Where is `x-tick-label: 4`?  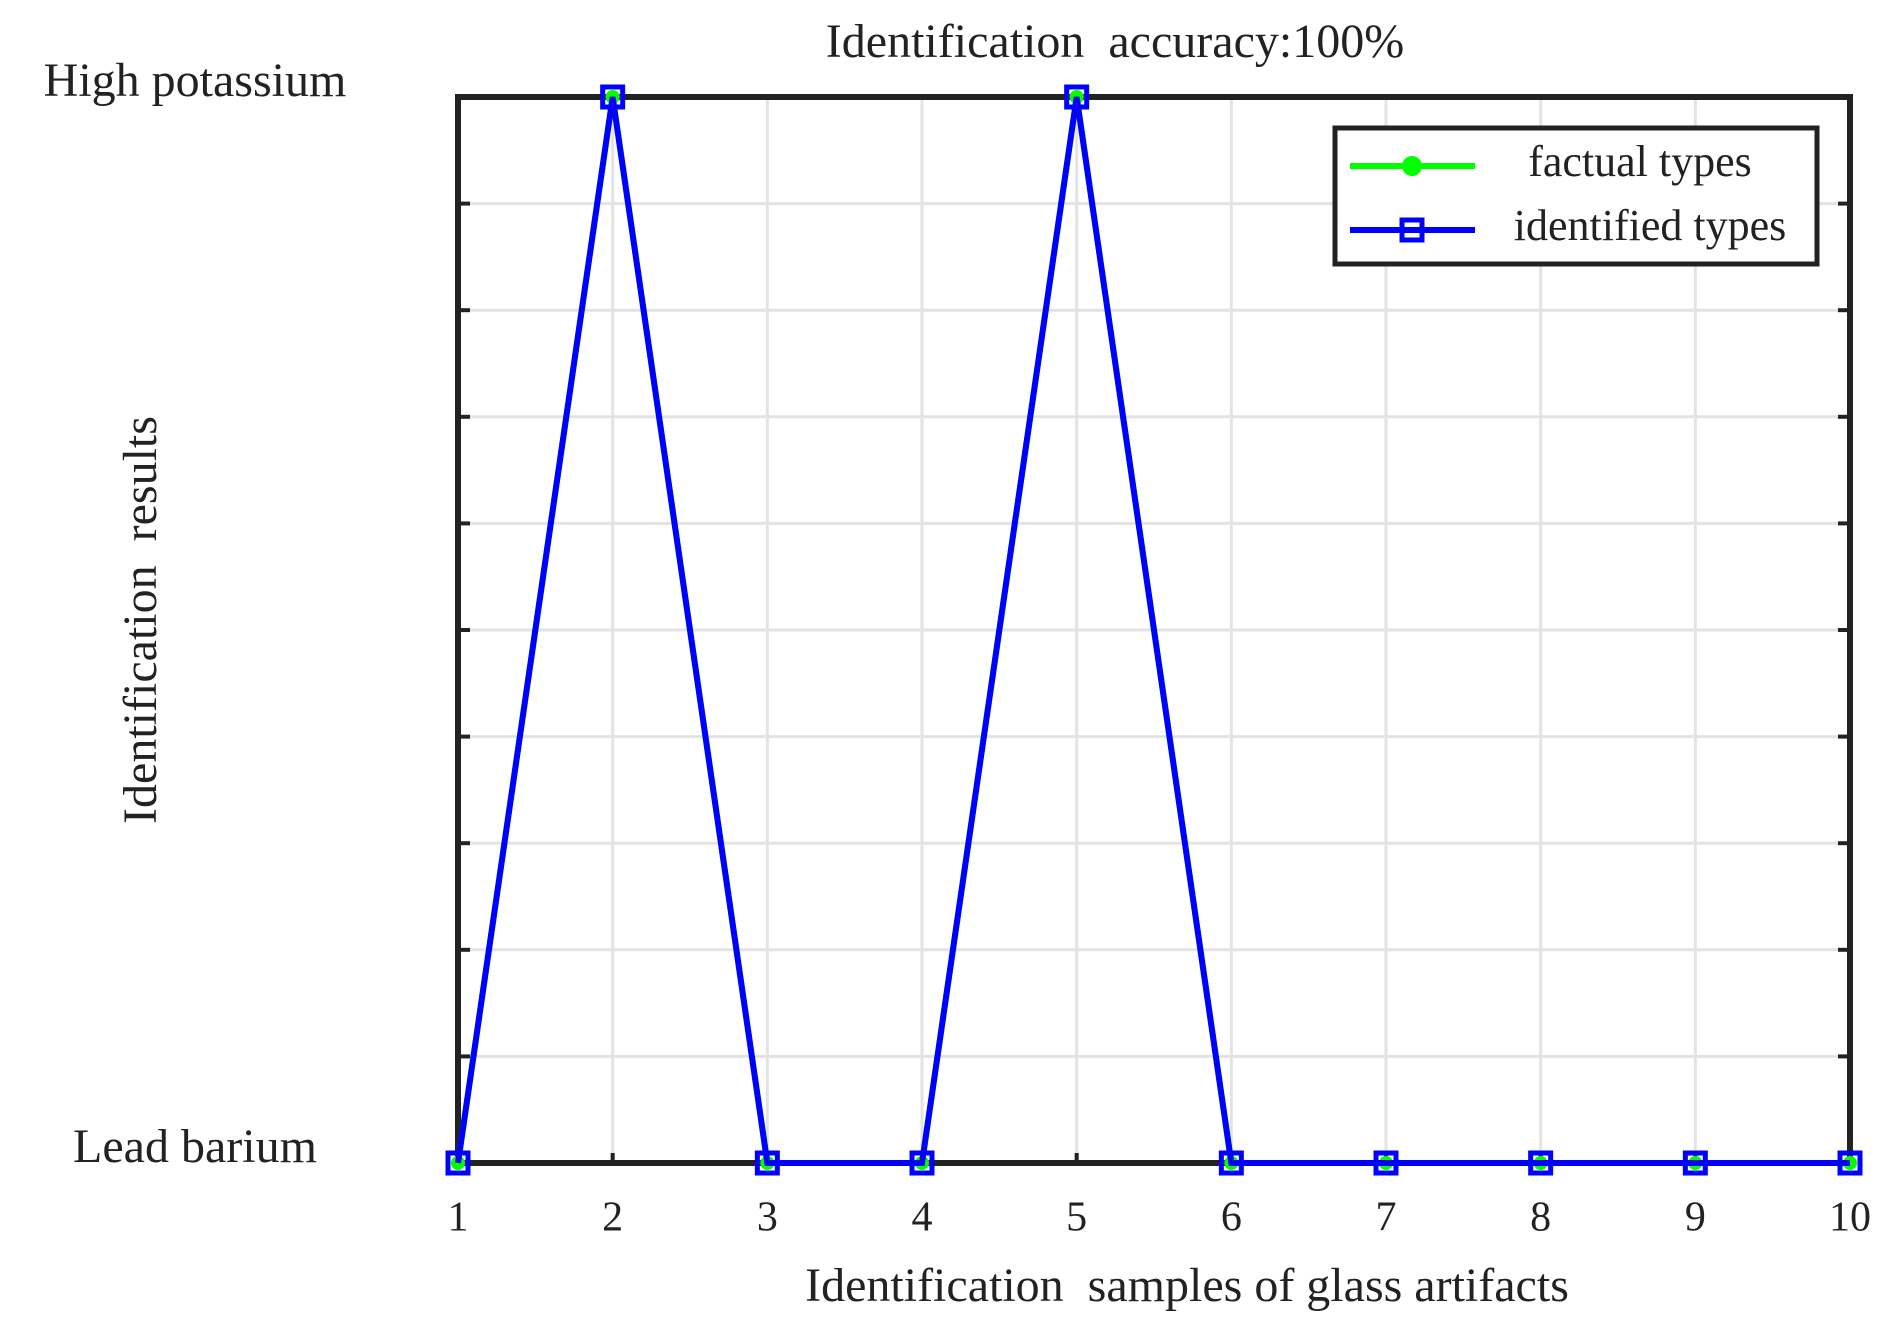
x-tick-label: 4 is located at coordinates (922, 1218).